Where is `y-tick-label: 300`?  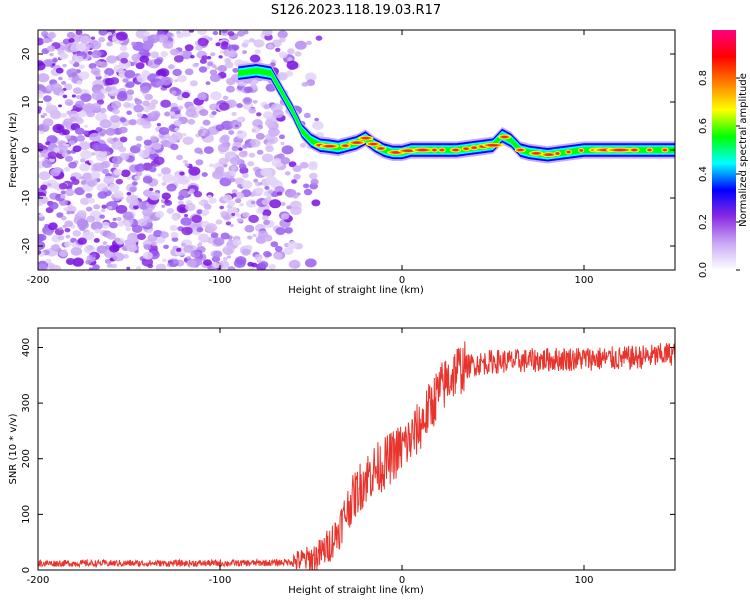
y-tick-label: 300 is located at coordinates (26, 403).